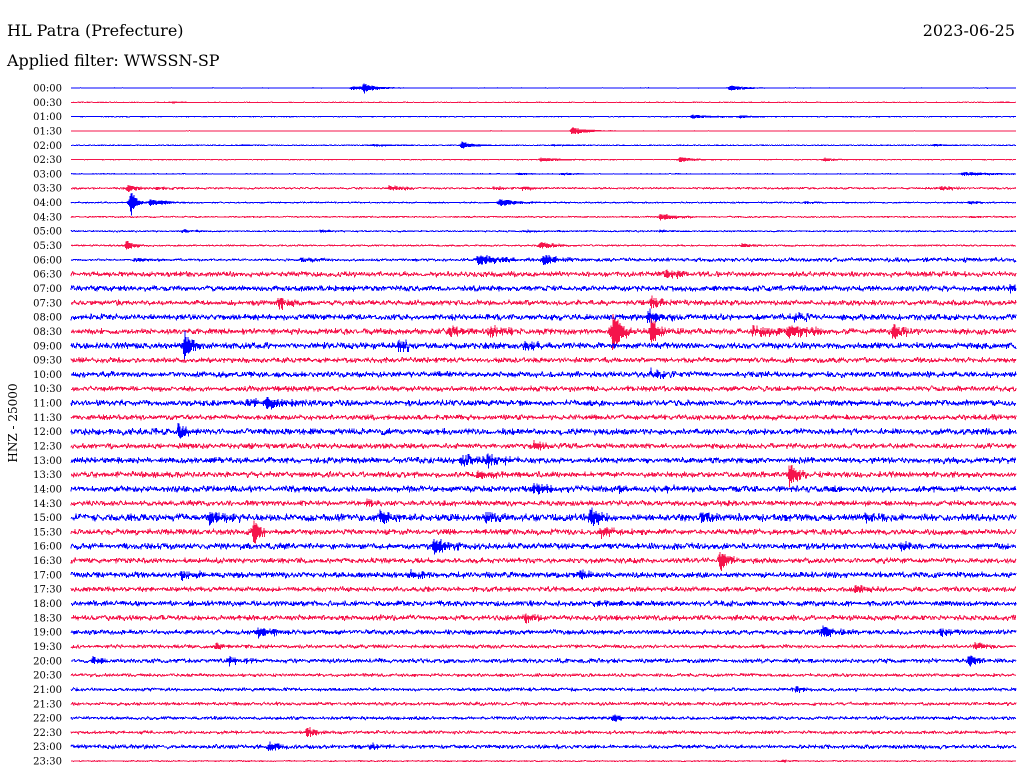 This screenshot has width=1024, height=780. What do you see at coordinates (47, 547) in the screenshot?
I see `time-label-16-00: 16:00` at bounding box center [47, 547].